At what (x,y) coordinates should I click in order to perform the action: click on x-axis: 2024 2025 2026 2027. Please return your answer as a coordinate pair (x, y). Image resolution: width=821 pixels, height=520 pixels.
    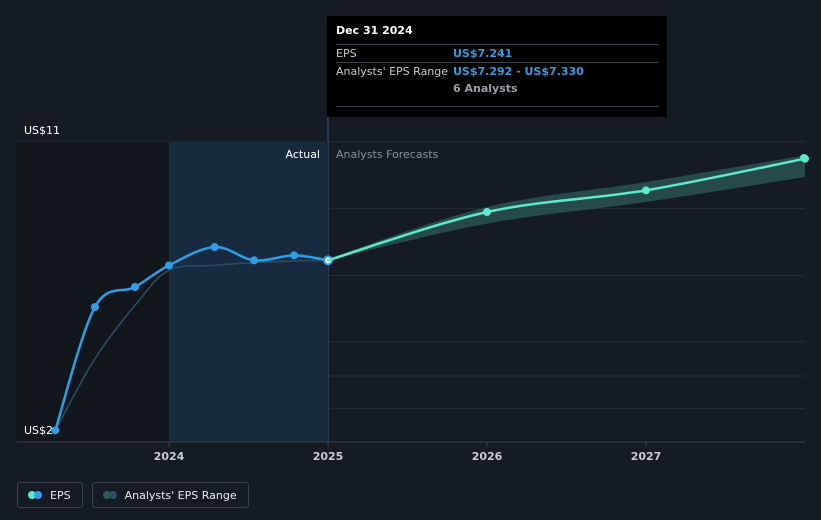
    Looking at the image, I should click on (411, 452).